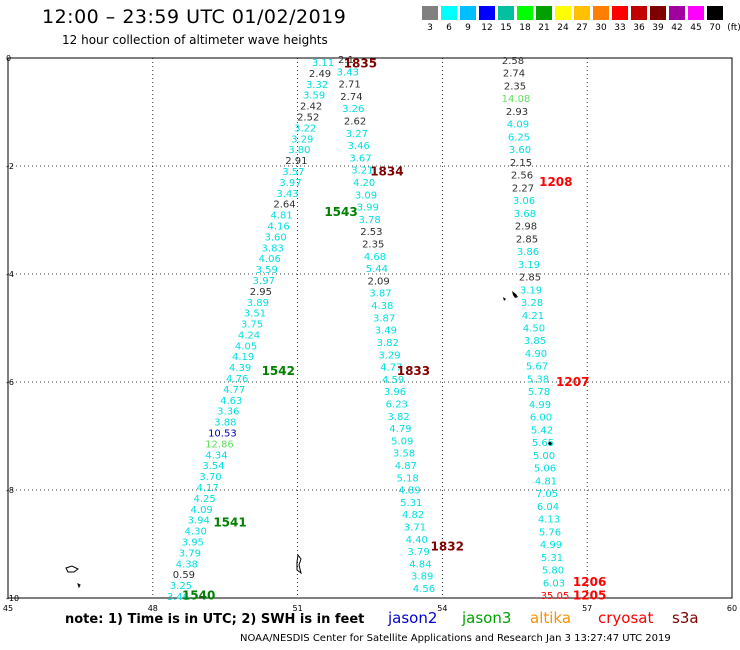 The image size is (740, 650). What do you see at coordinates (219, 444) in the screenshot?
I see `wave-height-label: 12.86` at bounding box center [219, 444].